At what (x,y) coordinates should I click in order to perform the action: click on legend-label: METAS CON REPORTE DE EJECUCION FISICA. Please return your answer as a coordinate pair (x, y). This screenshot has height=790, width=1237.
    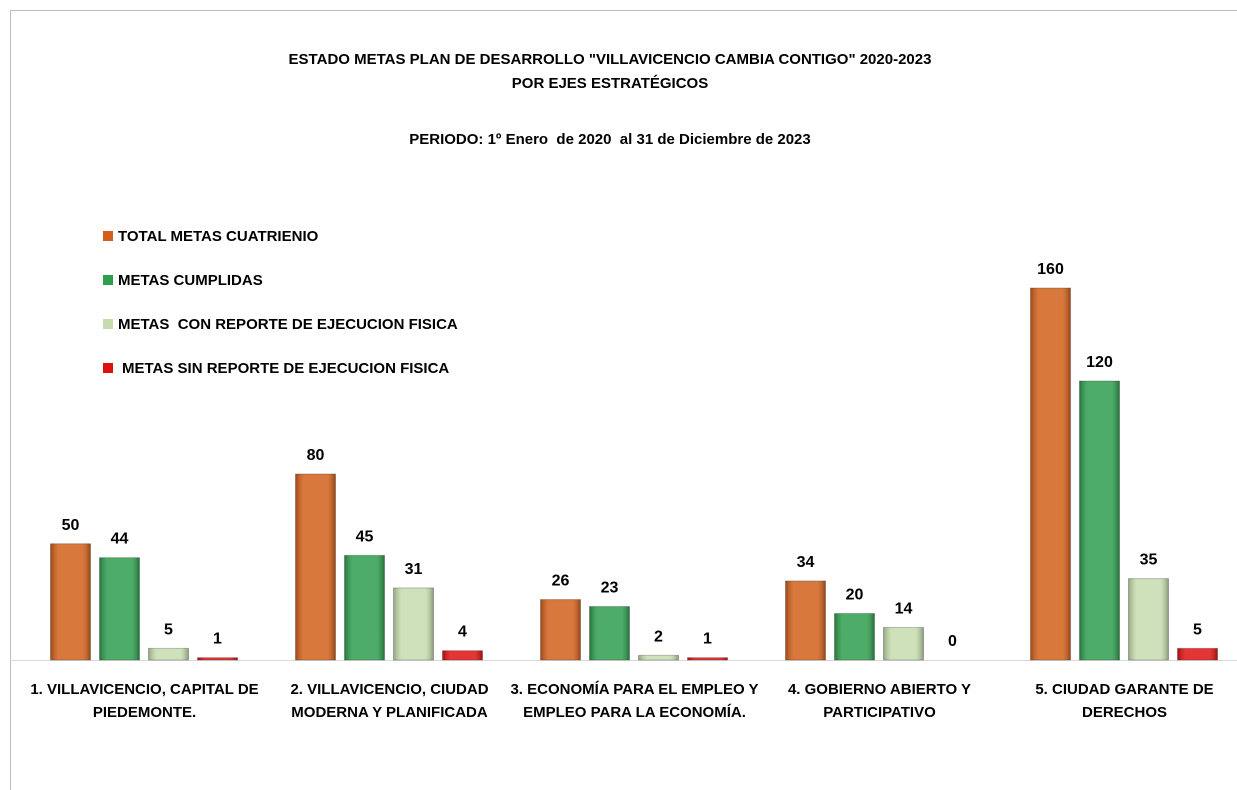
    Looking at the image, I should click on (288, 324).